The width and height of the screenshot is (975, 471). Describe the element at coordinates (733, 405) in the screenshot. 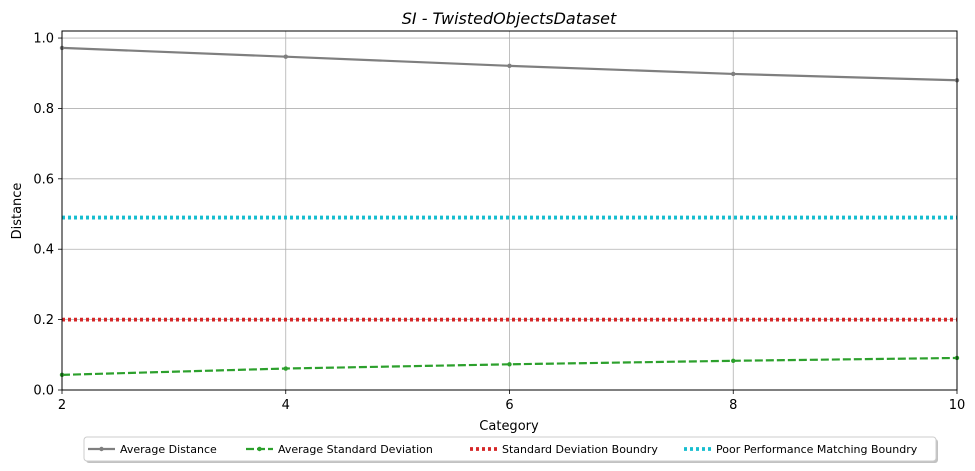

I see `x-tick-label: 8` at that location.